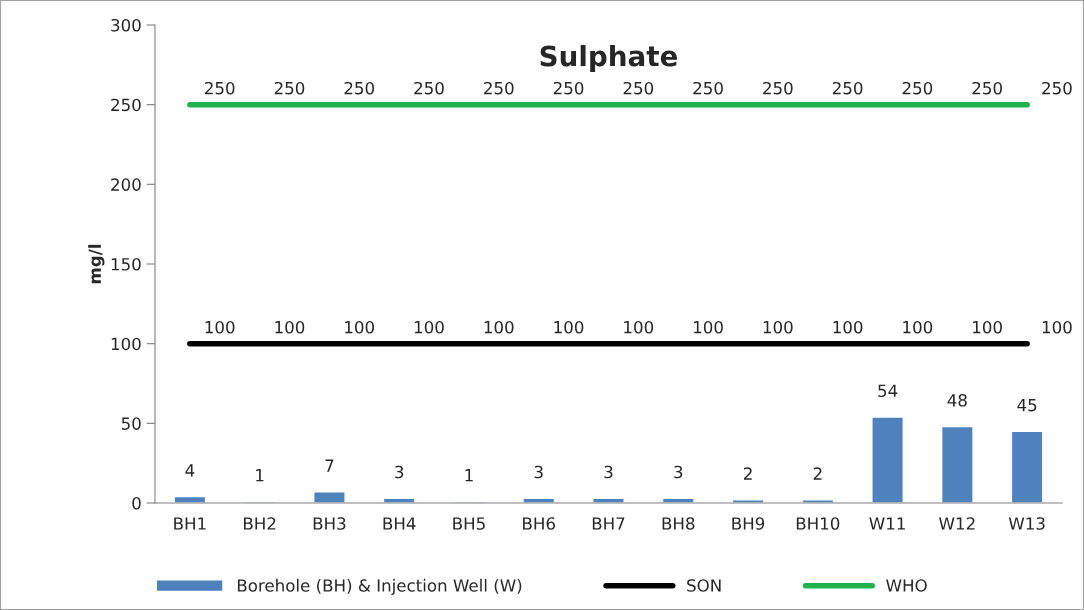 The image size is (1084, 610). What do you see at coordinates (190, 470) in the screenshot?
I see `data-label: 4` at bounding box center [190, 470].